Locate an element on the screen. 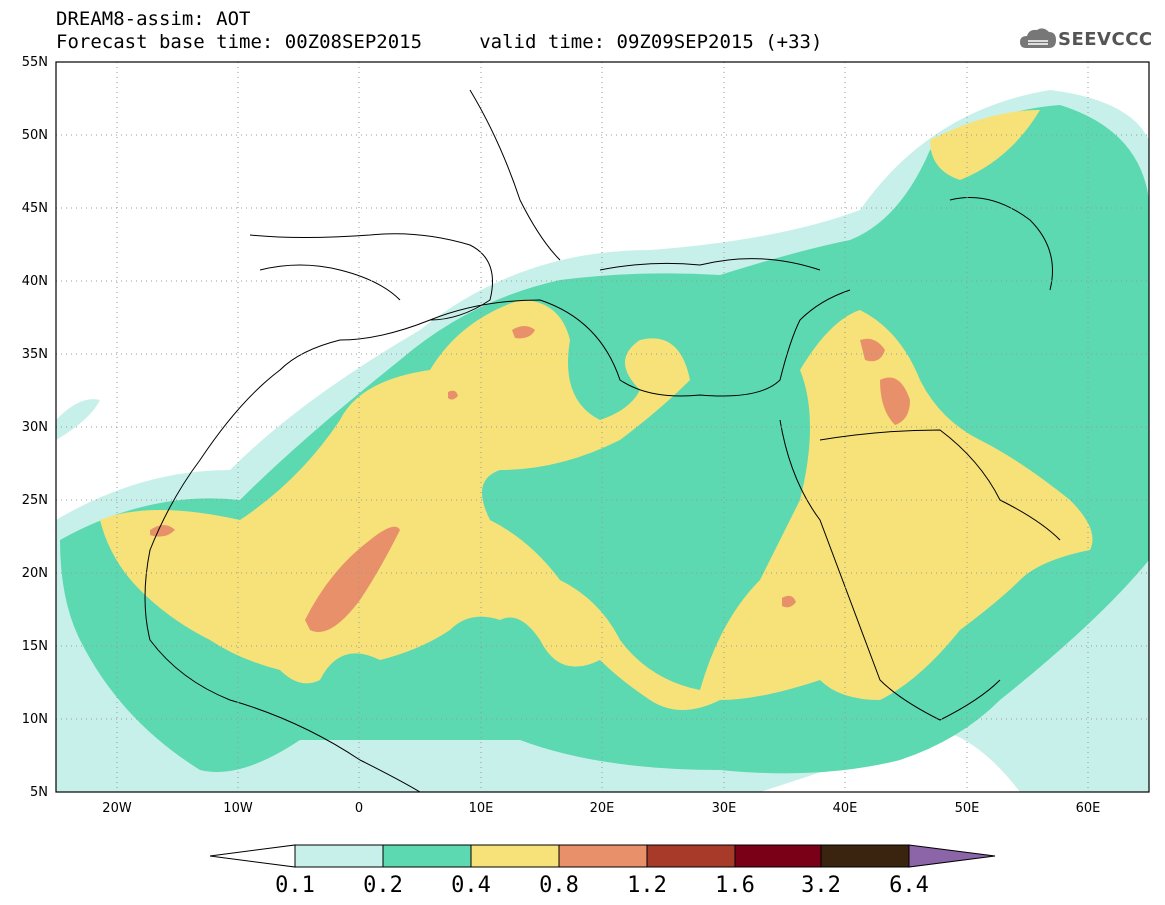  lat-label: 15N is located at coordinates (35, 646).